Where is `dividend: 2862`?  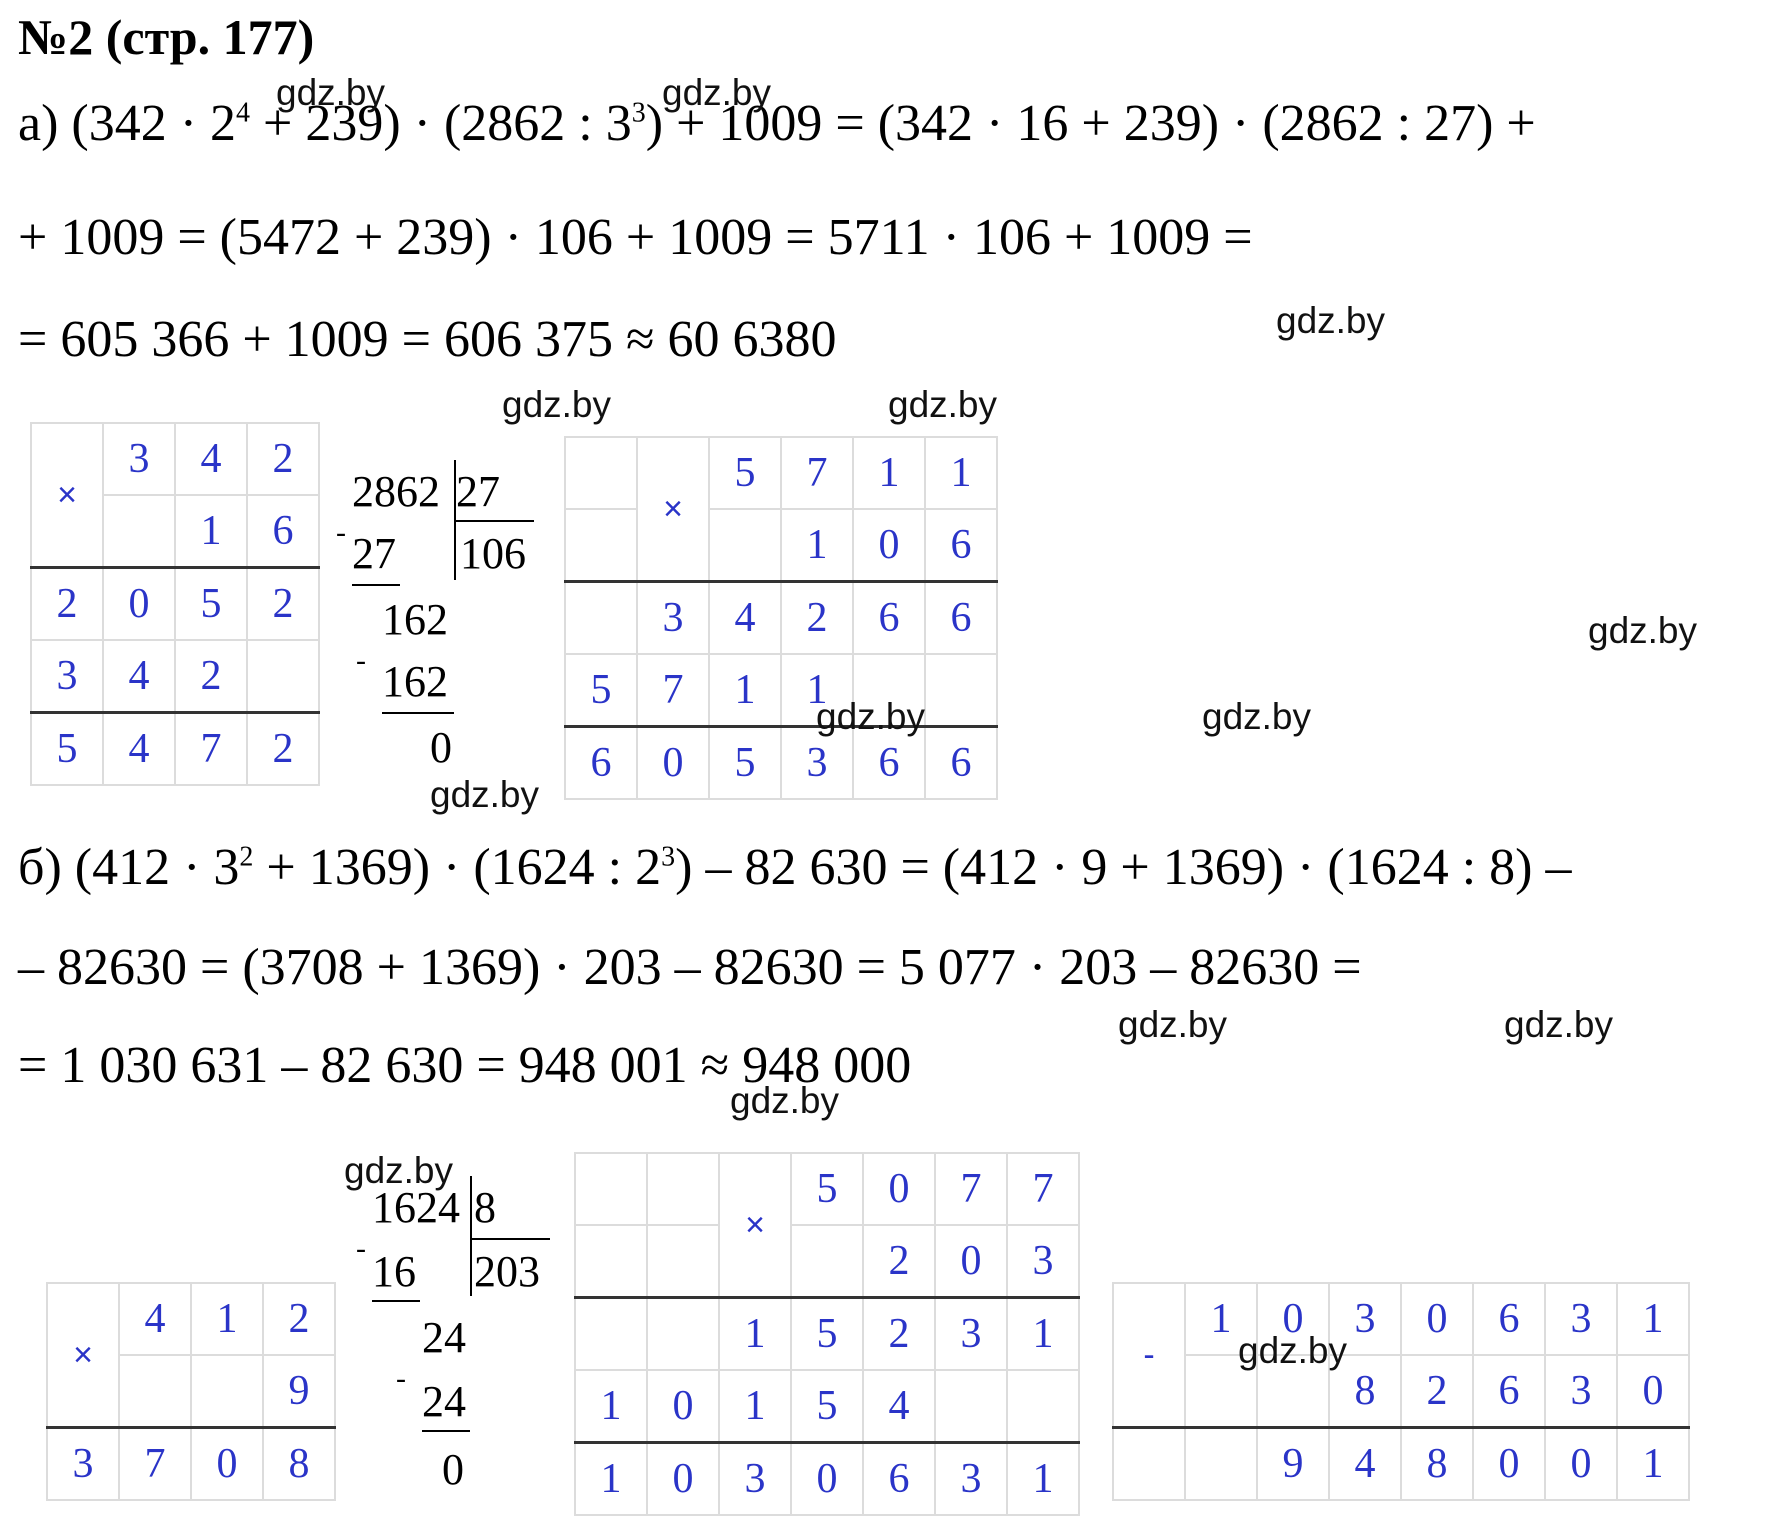
dividend: 2862 is located at coordinates (396, 491).